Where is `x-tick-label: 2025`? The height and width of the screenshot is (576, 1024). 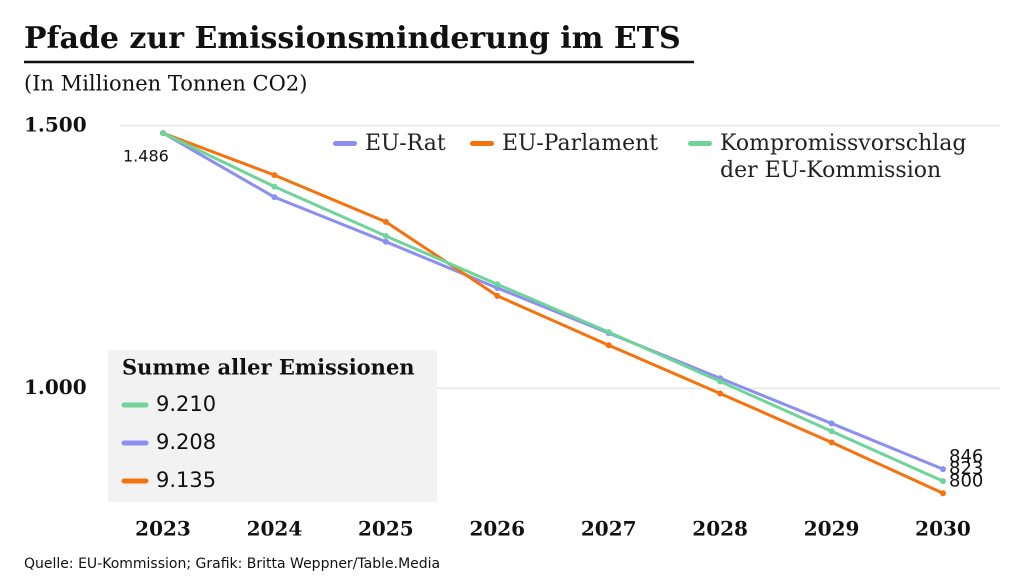
x-tick-label: 2025 is located at coordinates (386, 529).